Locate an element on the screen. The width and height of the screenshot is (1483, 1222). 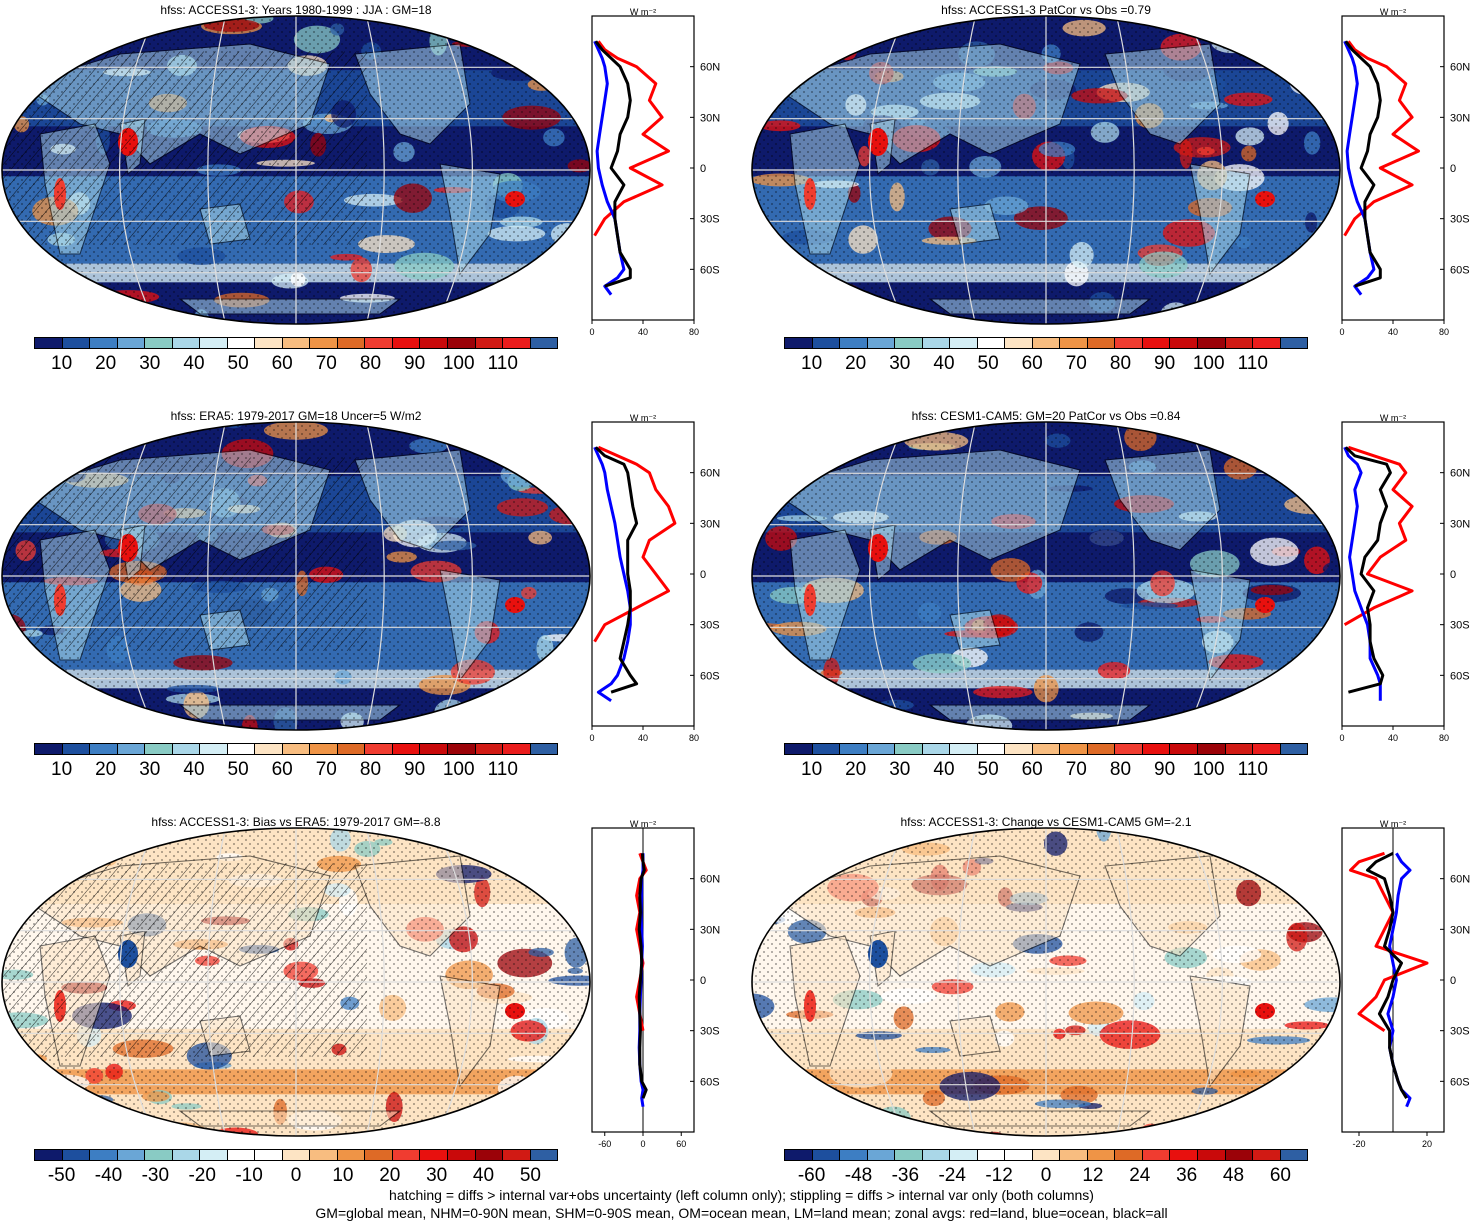
colorbar-tick-label: -50 is located at coordinates (61, 1175).